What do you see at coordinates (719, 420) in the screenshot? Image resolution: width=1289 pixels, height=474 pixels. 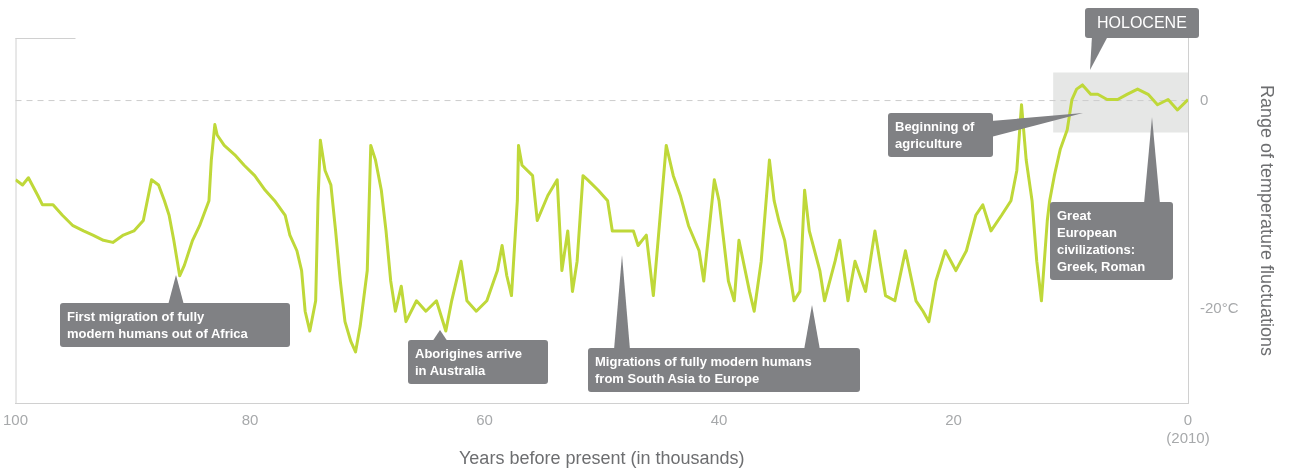 I see `x-tick-label: 40` at bounding box center [719, 420].